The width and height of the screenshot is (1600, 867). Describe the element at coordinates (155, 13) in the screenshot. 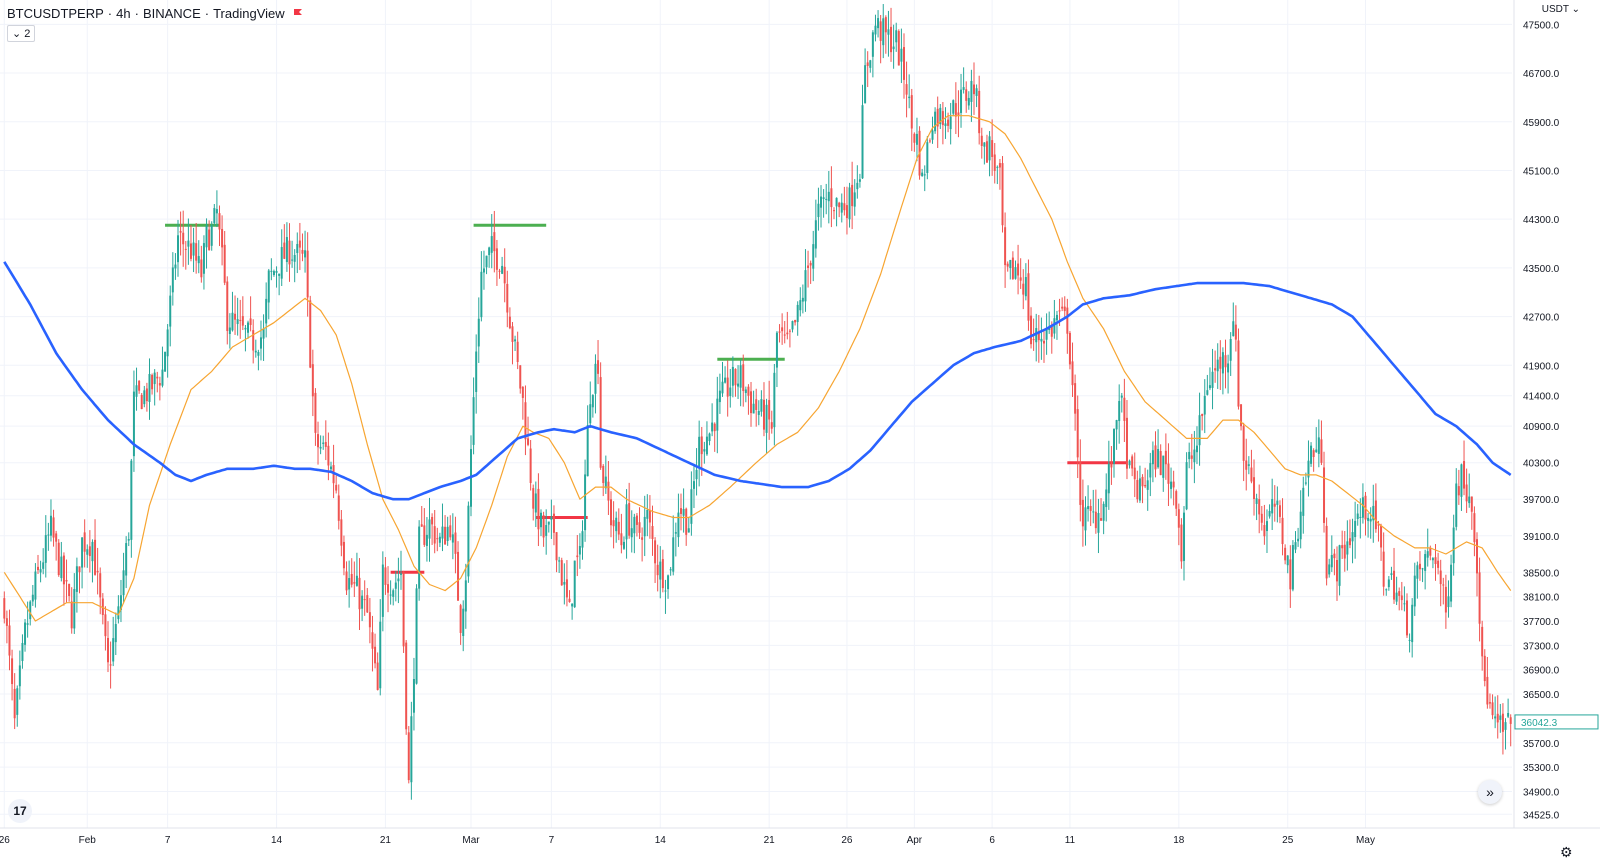

I see `symbol-legend: BTCUSDTPERP · 4h · BINANCE · TradingView` at that location.